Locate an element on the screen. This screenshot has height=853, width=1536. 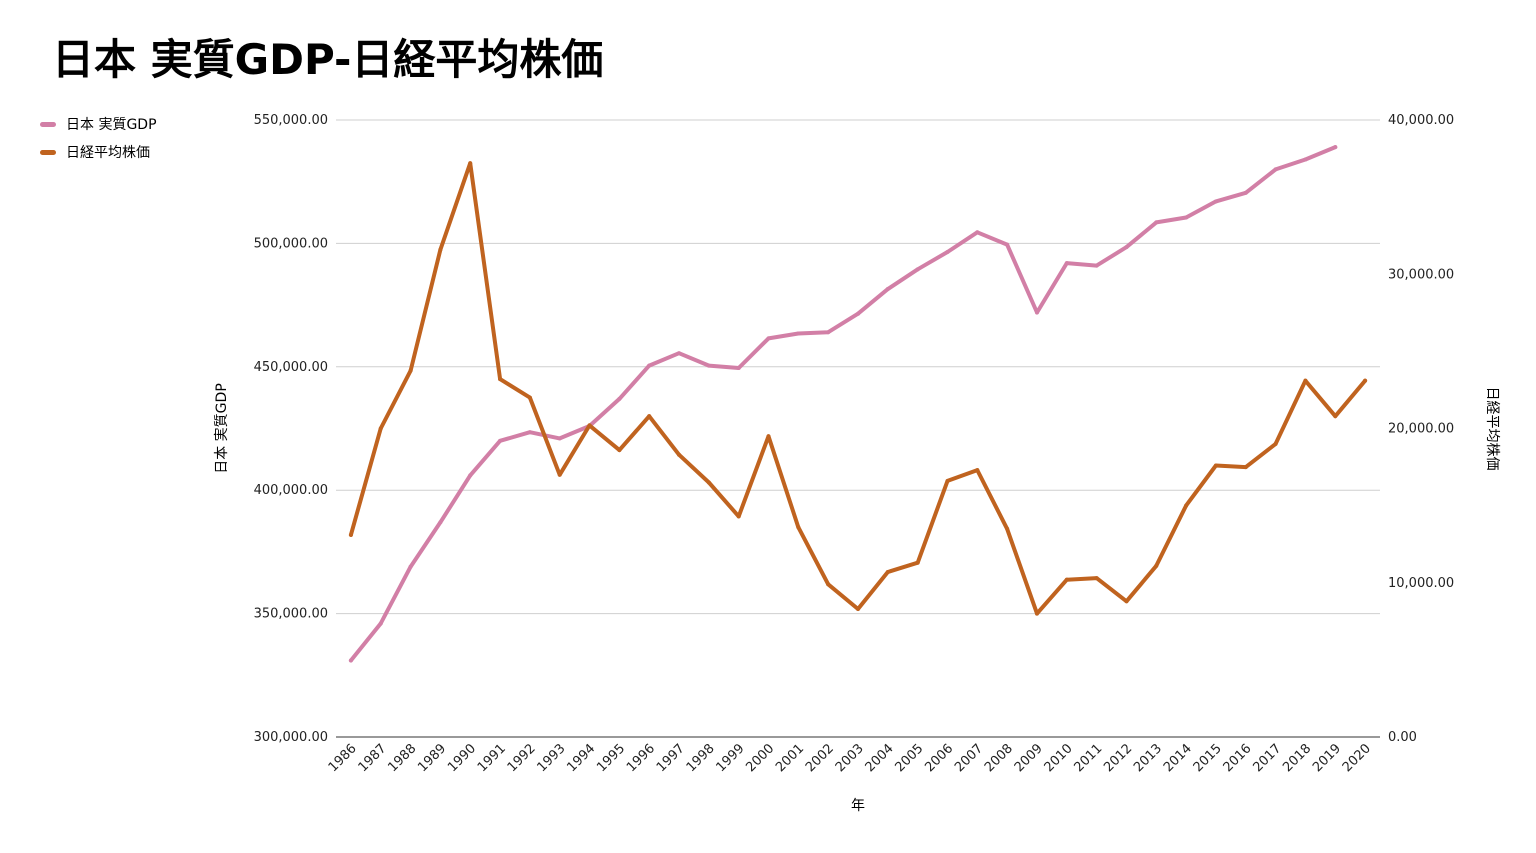
x-tick-label: 2011 is located at coordinates (1088, 758).